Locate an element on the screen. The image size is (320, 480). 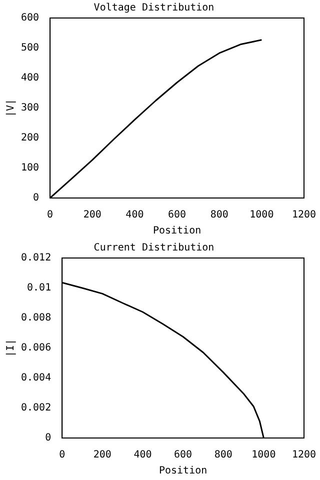
chart-title: Current Distribution is located at coordinates (154, 248).